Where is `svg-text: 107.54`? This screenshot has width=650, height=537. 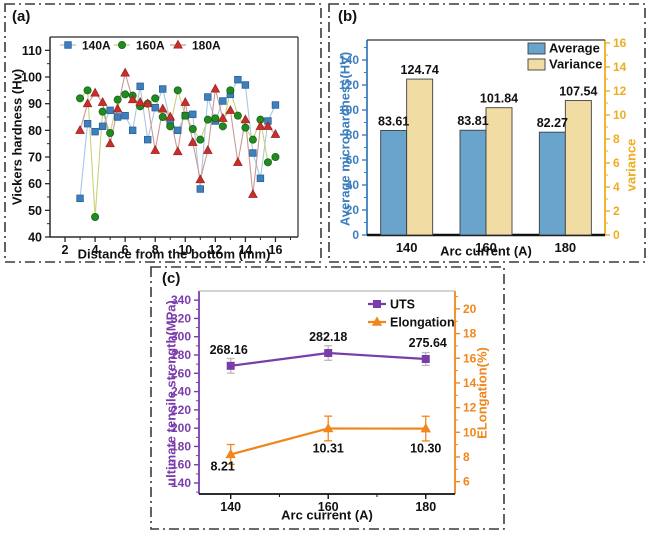 svg-text: 107.54 is located at coordinates (578, 92).